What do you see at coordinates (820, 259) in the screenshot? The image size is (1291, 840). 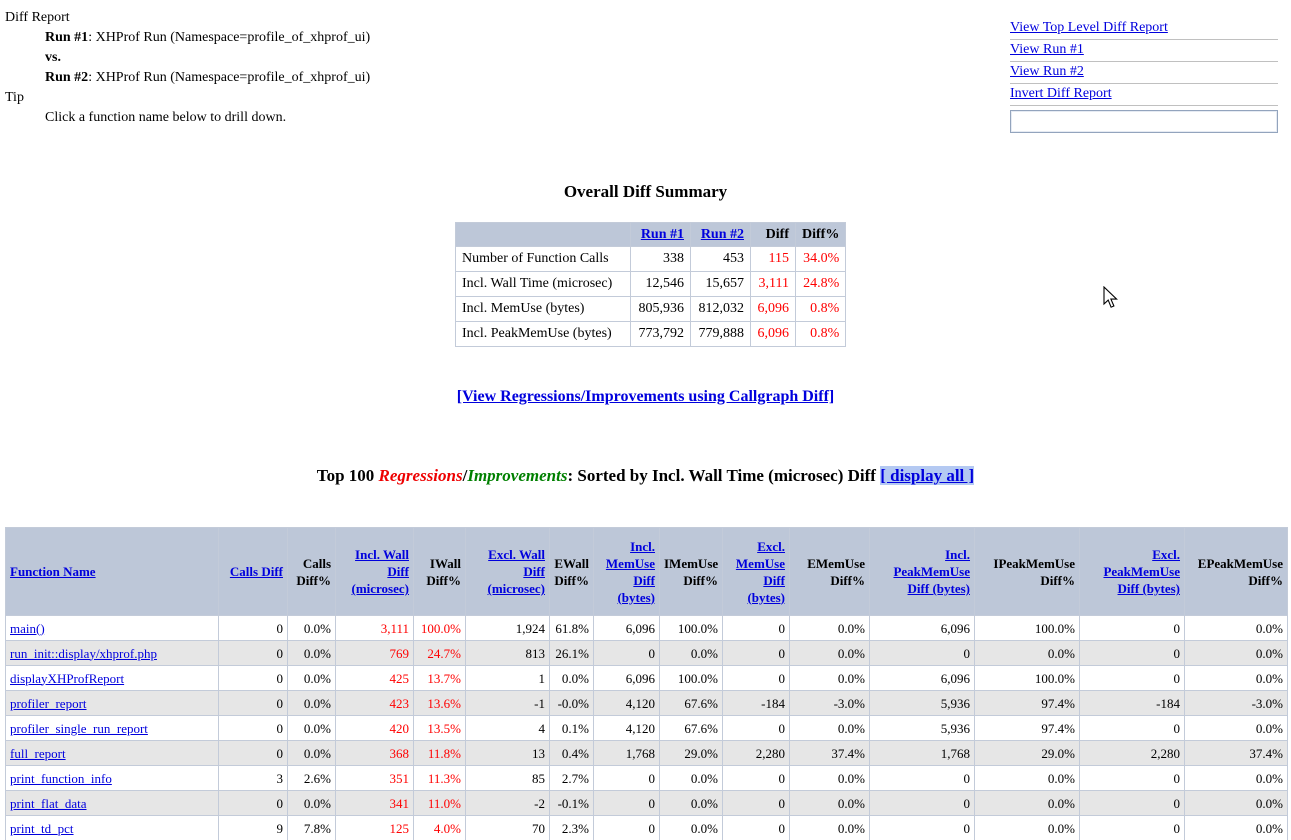 I see `summary-value: 34.0%` at bounding box center [820, 259].